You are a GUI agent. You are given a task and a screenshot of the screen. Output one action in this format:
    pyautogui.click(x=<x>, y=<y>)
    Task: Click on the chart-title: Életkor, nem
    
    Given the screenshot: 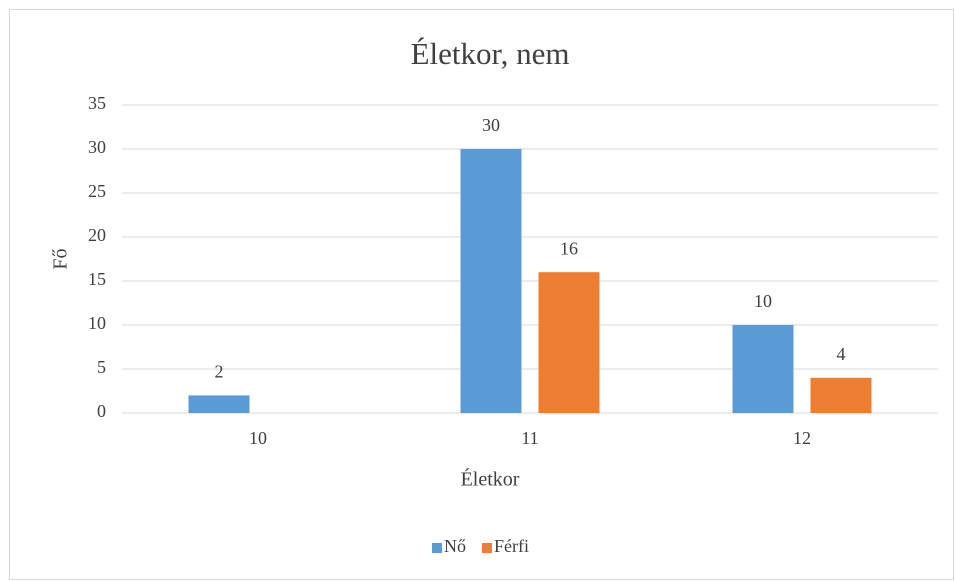 What is the action you would take?
    pyautogui.click(x=490, y=53)
    